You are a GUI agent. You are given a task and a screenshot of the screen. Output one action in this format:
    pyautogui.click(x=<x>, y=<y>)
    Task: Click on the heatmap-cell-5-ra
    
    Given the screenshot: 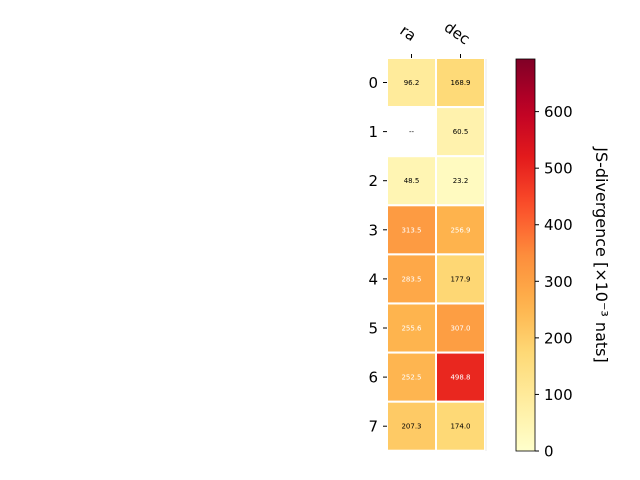 What is the action you would take?
    pyautogui.click(x=411, y=328)
    